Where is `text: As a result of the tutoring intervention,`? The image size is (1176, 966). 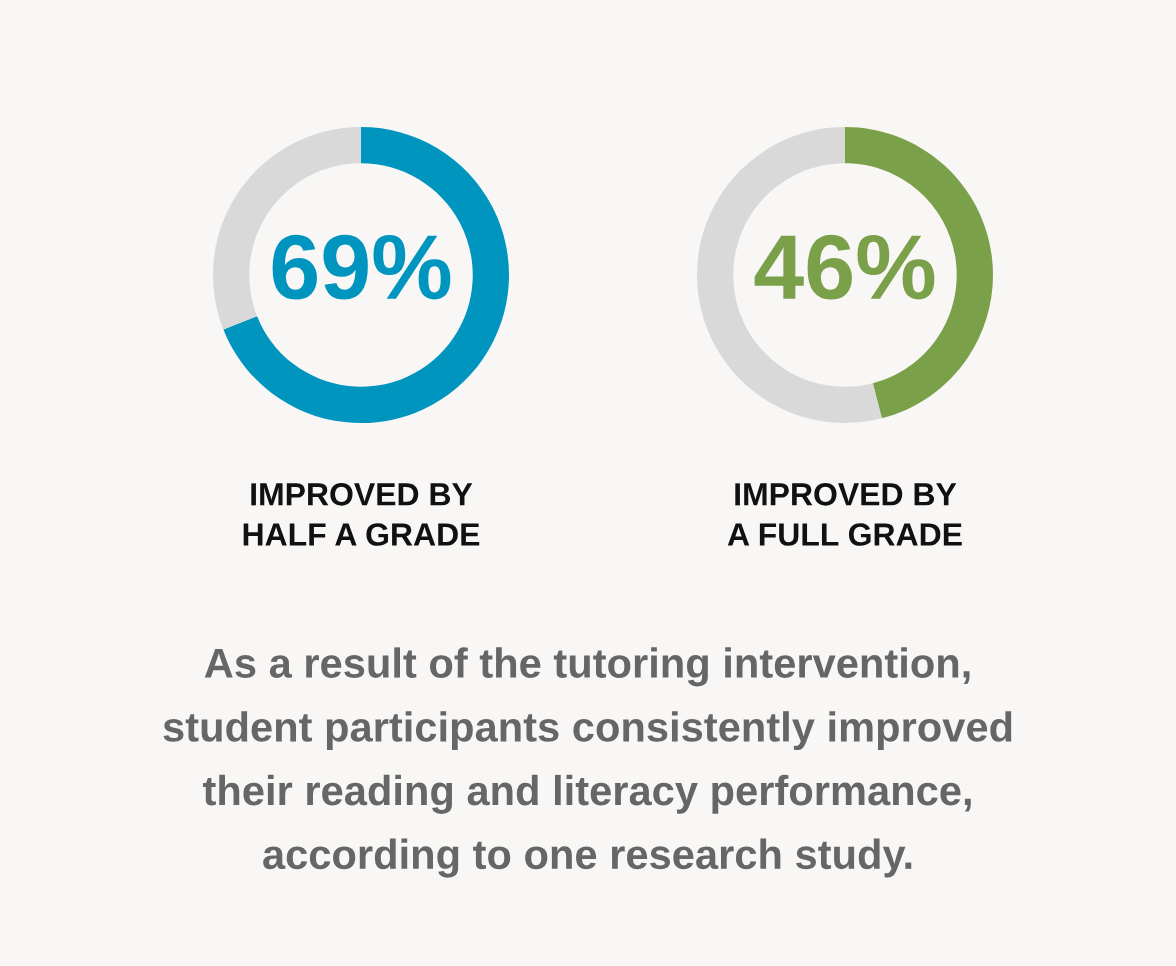 text: As a result of the tutoring intervention, is located at coordinates (587, 667).